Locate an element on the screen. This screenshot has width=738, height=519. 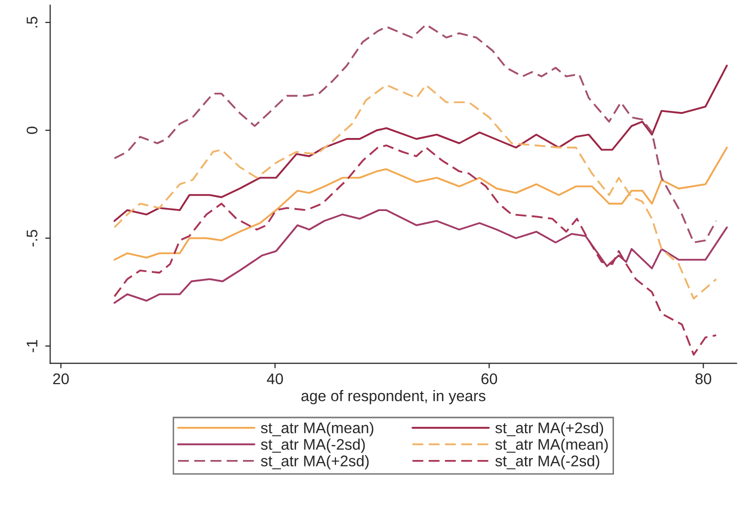
x-tick-label: 40 is located at coordinates (274, 378).